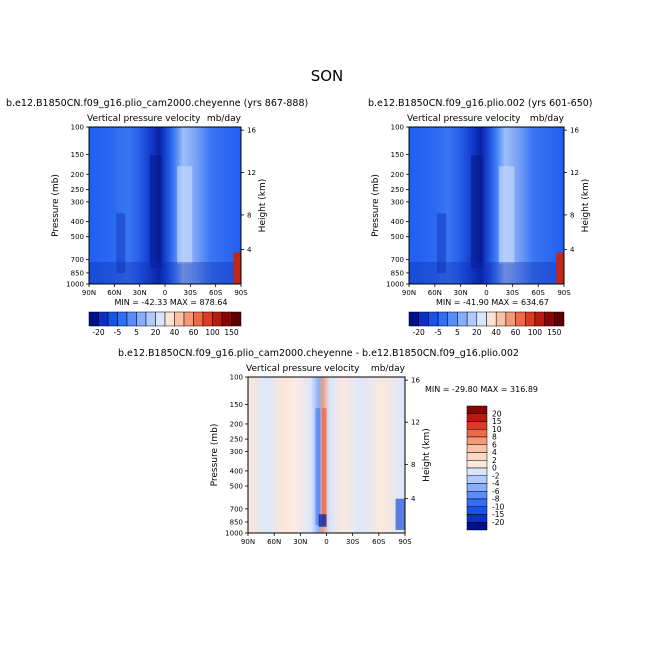 The width and height of the screenshot is (654, 654). What do you see at coordinates (413, 465) in the screenshot?
I see `y-right-tick-label: 8` at bounding box center [413, 465].